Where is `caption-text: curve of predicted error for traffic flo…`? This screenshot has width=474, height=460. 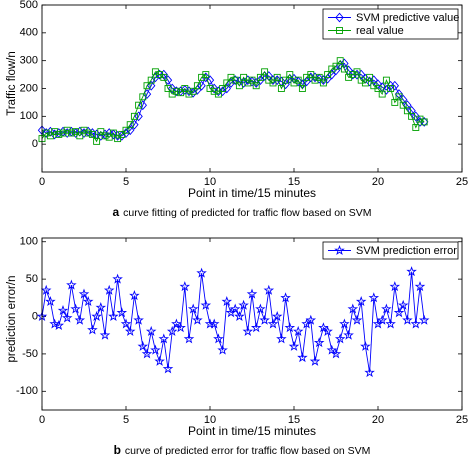 caption-text: curve of predicted error for traffic flo… is located at coordinates (248, 450).